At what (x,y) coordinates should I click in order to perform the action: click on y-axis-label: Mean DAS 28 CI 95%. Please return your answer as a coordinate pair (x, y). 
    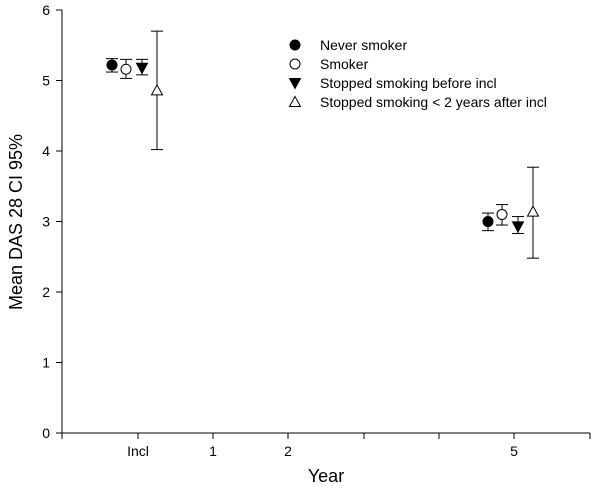
    Looking at the image, I should click on (16, 222).